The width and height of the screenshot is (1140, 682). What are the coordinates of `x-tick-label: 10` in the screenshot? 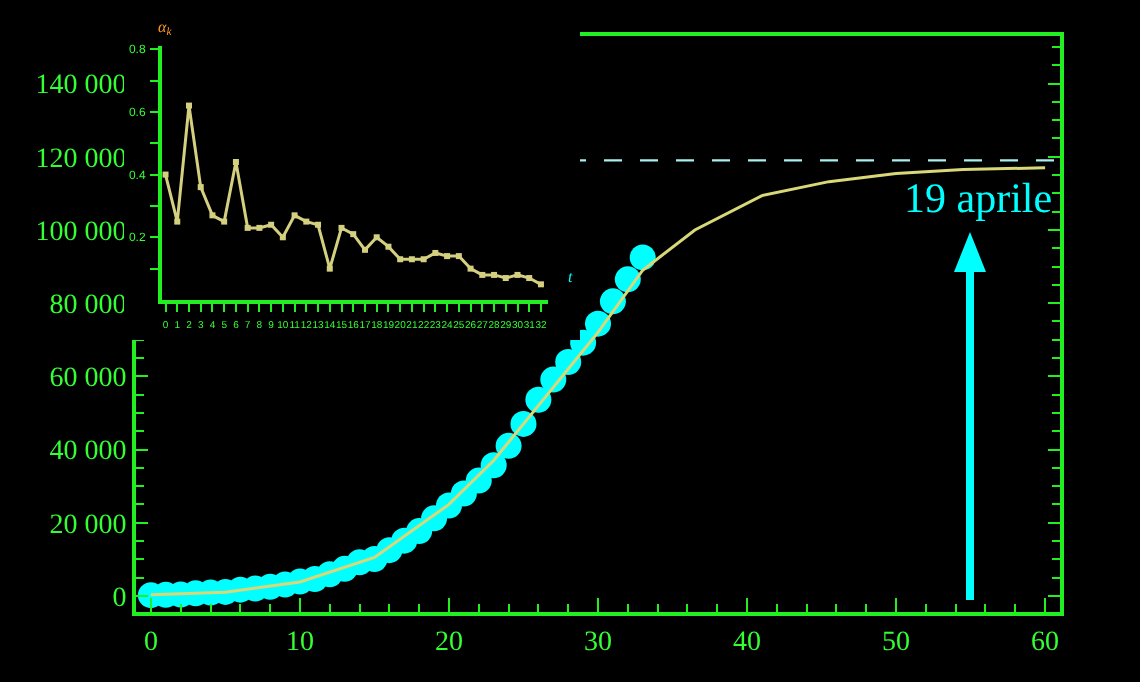 It's located at (299, 642).